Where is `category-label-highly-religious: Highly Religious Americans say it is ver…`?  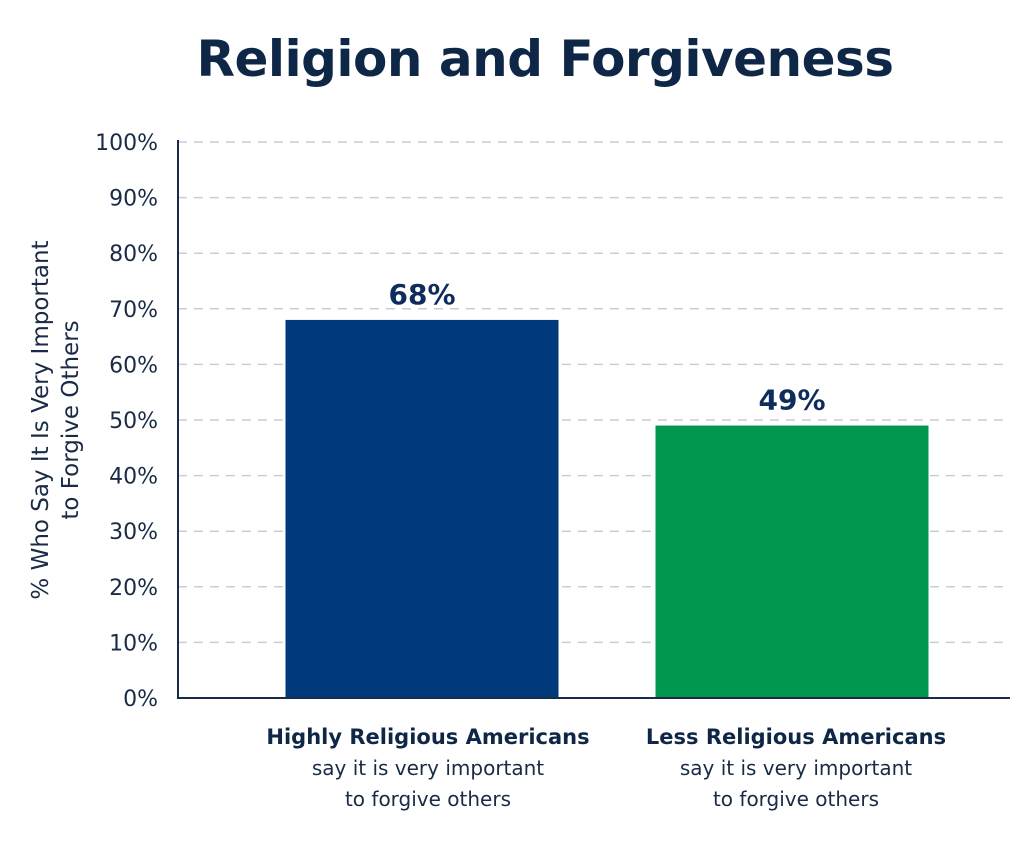
category-label-highly-religious: Highly Religious Americans say it is ver… is located at coordinates (428, 768).